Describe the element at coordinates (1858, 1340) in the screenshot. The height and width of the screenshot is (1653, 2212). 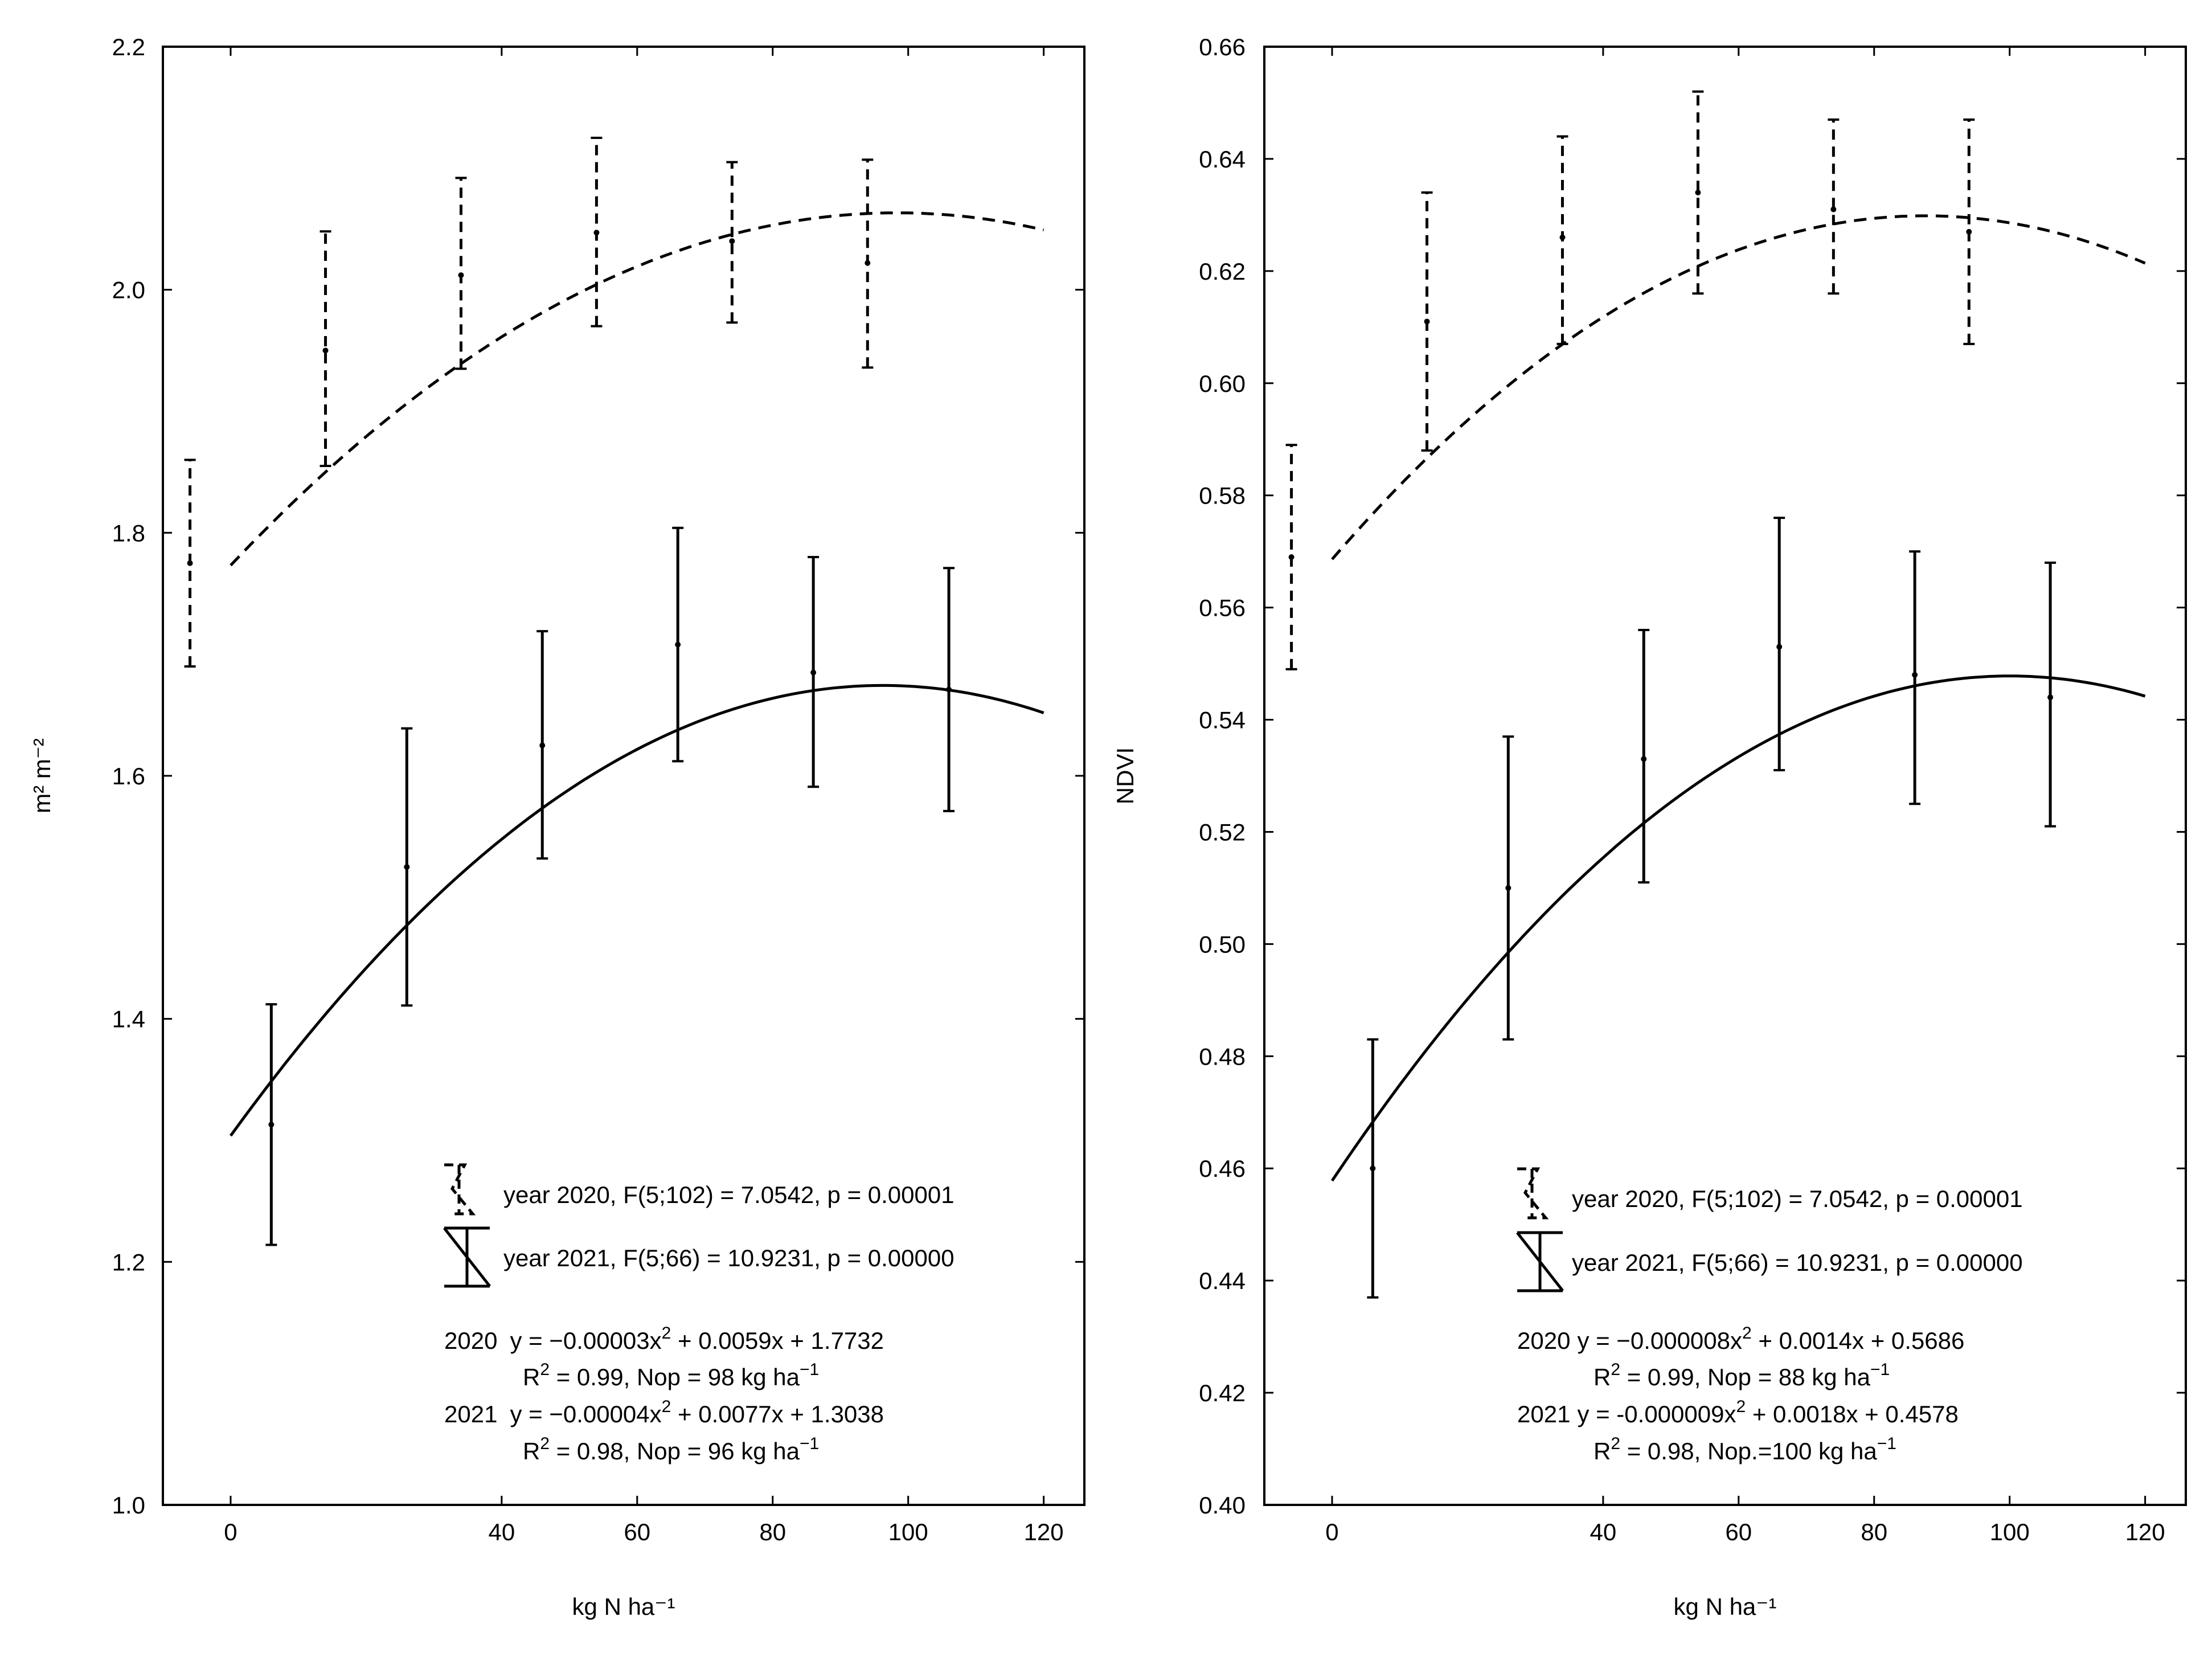
I see `equation-rest: + 0.0014x + 0.5686` at that location.